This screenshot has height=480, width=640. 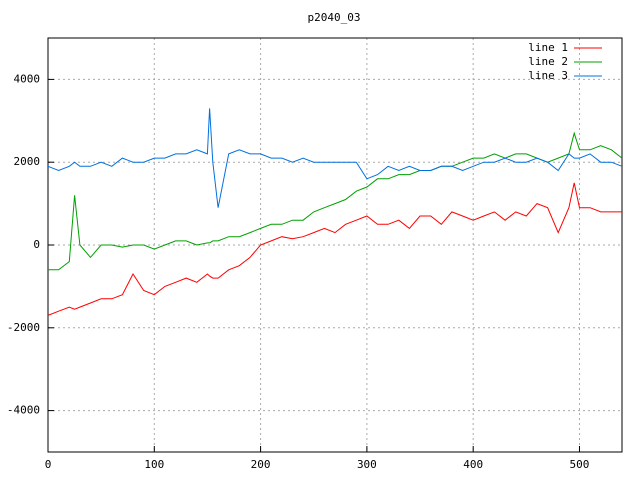 I want to click on chart-title: p2040_03, so click(x=334, y=17).